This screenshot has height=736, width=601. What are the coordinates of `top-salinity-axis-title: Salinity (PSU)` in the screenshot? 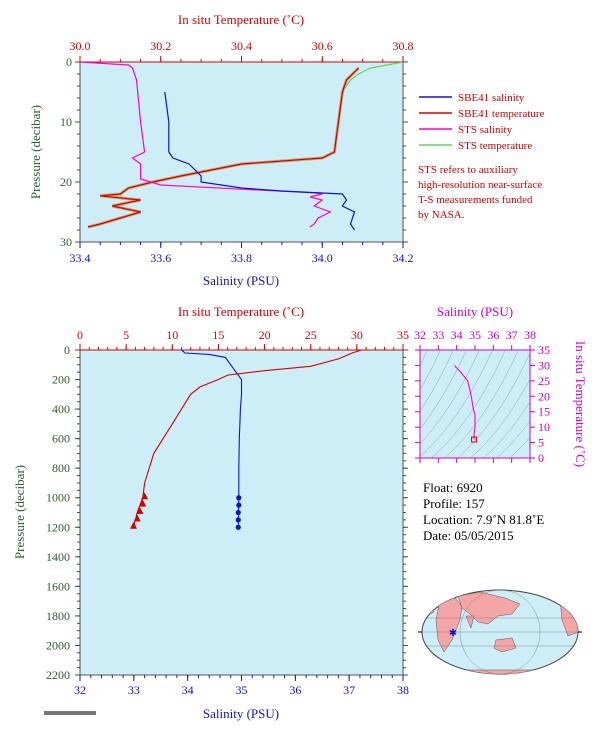 It's located at (241, 280).